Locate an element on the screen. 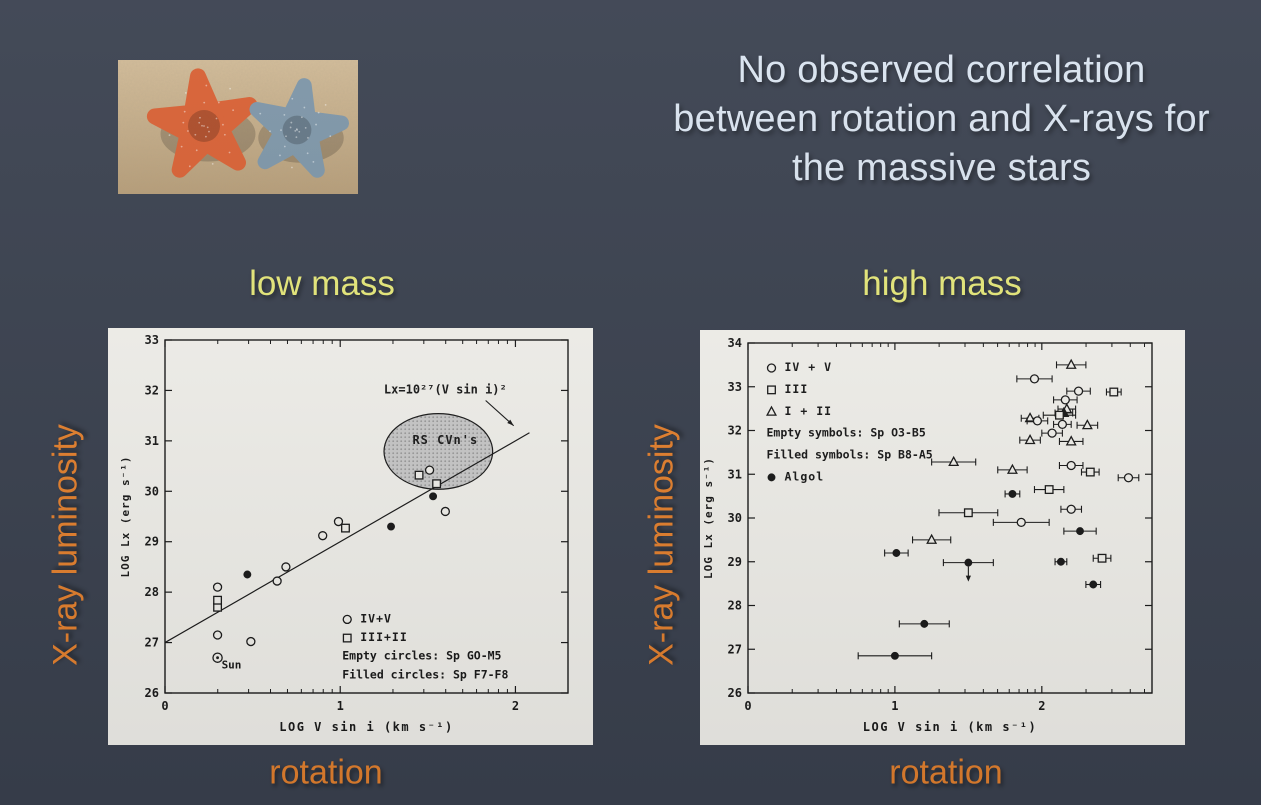 The height and width of the screenshot is (805, 1261). svg-text: 34 is located at coordinates (735, 343).